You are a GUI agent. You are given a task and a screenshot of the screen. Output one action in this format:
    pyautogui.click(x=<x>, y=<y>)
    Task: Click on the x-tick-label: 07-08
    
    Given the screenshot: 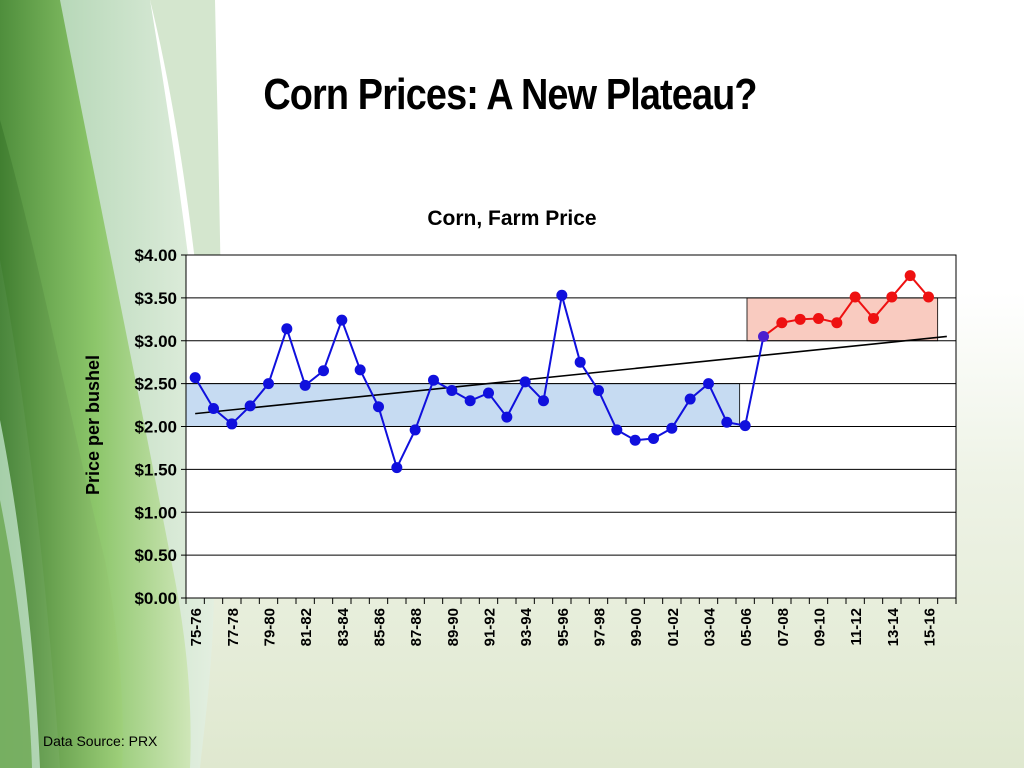 What is the action you would take?
    pyautogui.click(x=783, y=627)
    